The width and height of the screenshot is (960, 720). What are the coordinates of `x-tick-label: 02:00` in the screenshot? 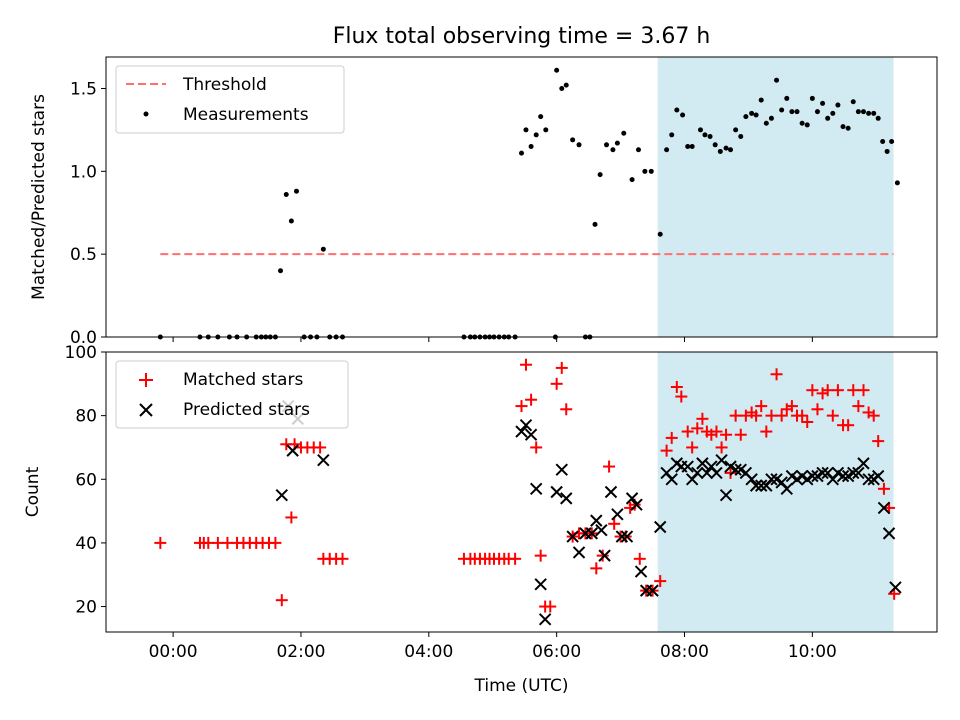 It's located at (300, 652).